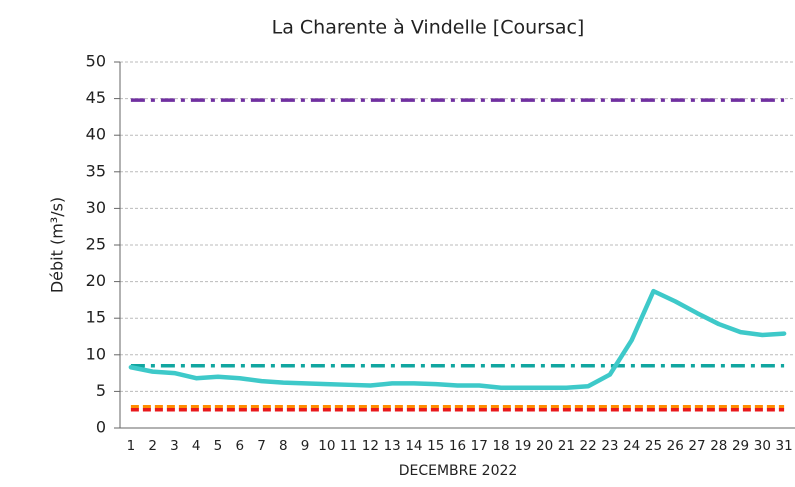 This screenshot has height=487, width=795. I want to click on x-tick-label: 25, so click(653, 446).